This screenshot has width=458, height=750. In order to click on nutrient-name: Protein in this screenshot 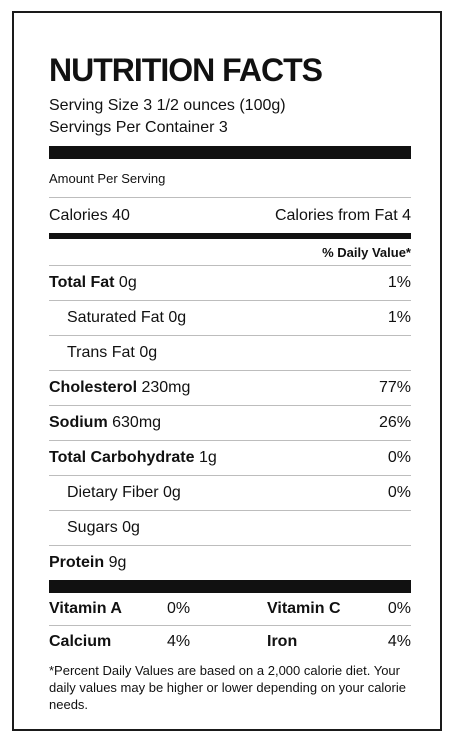, I will do `click(77, 562)`.